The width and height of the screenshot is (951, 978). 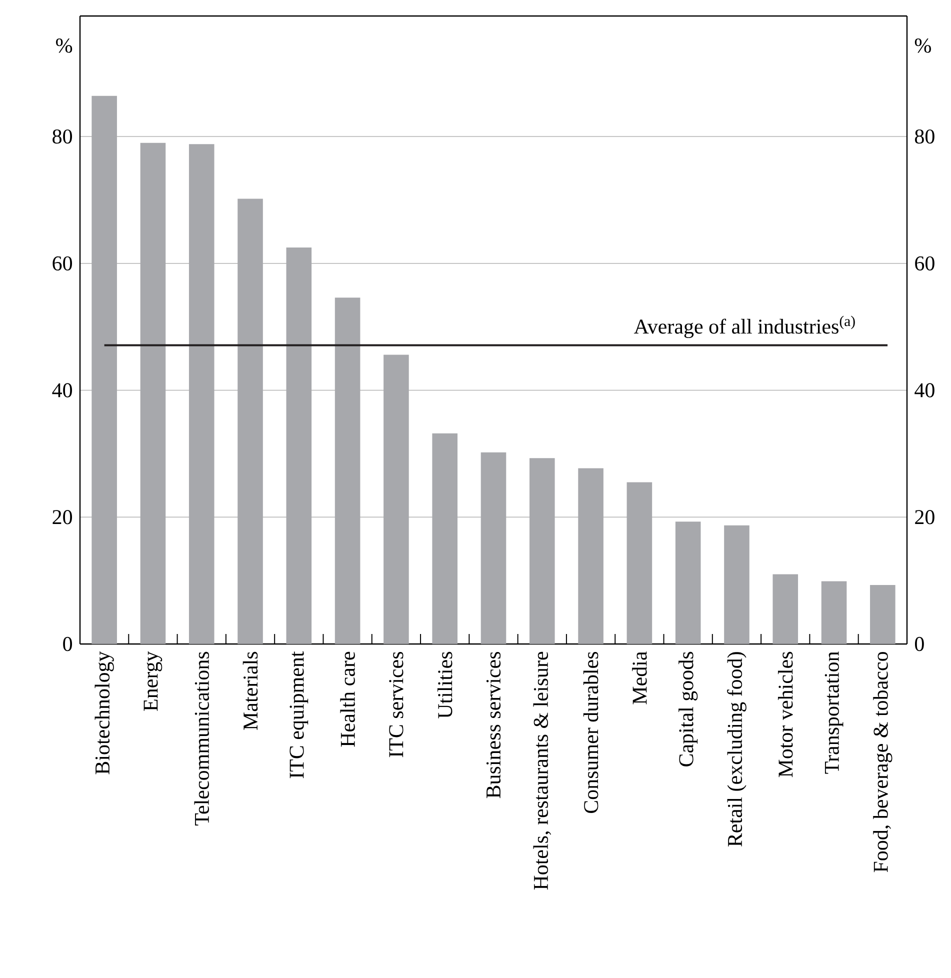 What do you see at coordinates (201, 739) in the screenshot?
I see `x-tick-label: Telecommunications` at bounding box center [201, 739].